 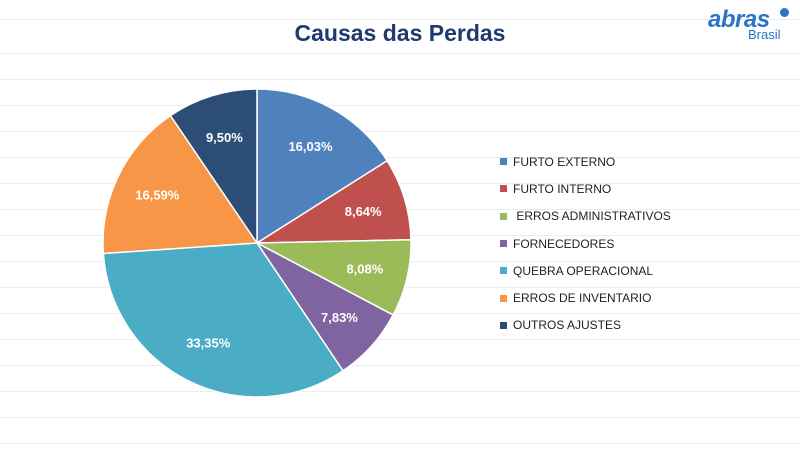 What do you see at coordinates (592, 216) in the screenshot?
I see `legend-label-2: ERROS ADMINISTRATIVOS` at bounding box center [592, 216].